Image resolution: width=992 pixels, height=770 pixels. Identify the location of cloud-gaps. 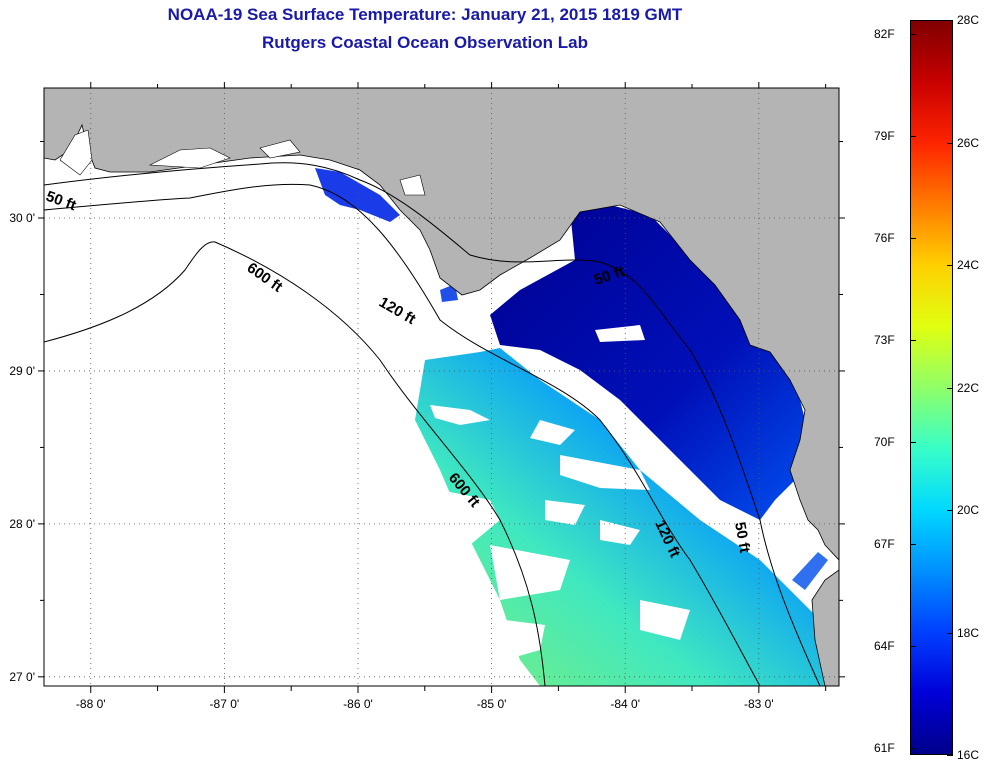
(560, 492).